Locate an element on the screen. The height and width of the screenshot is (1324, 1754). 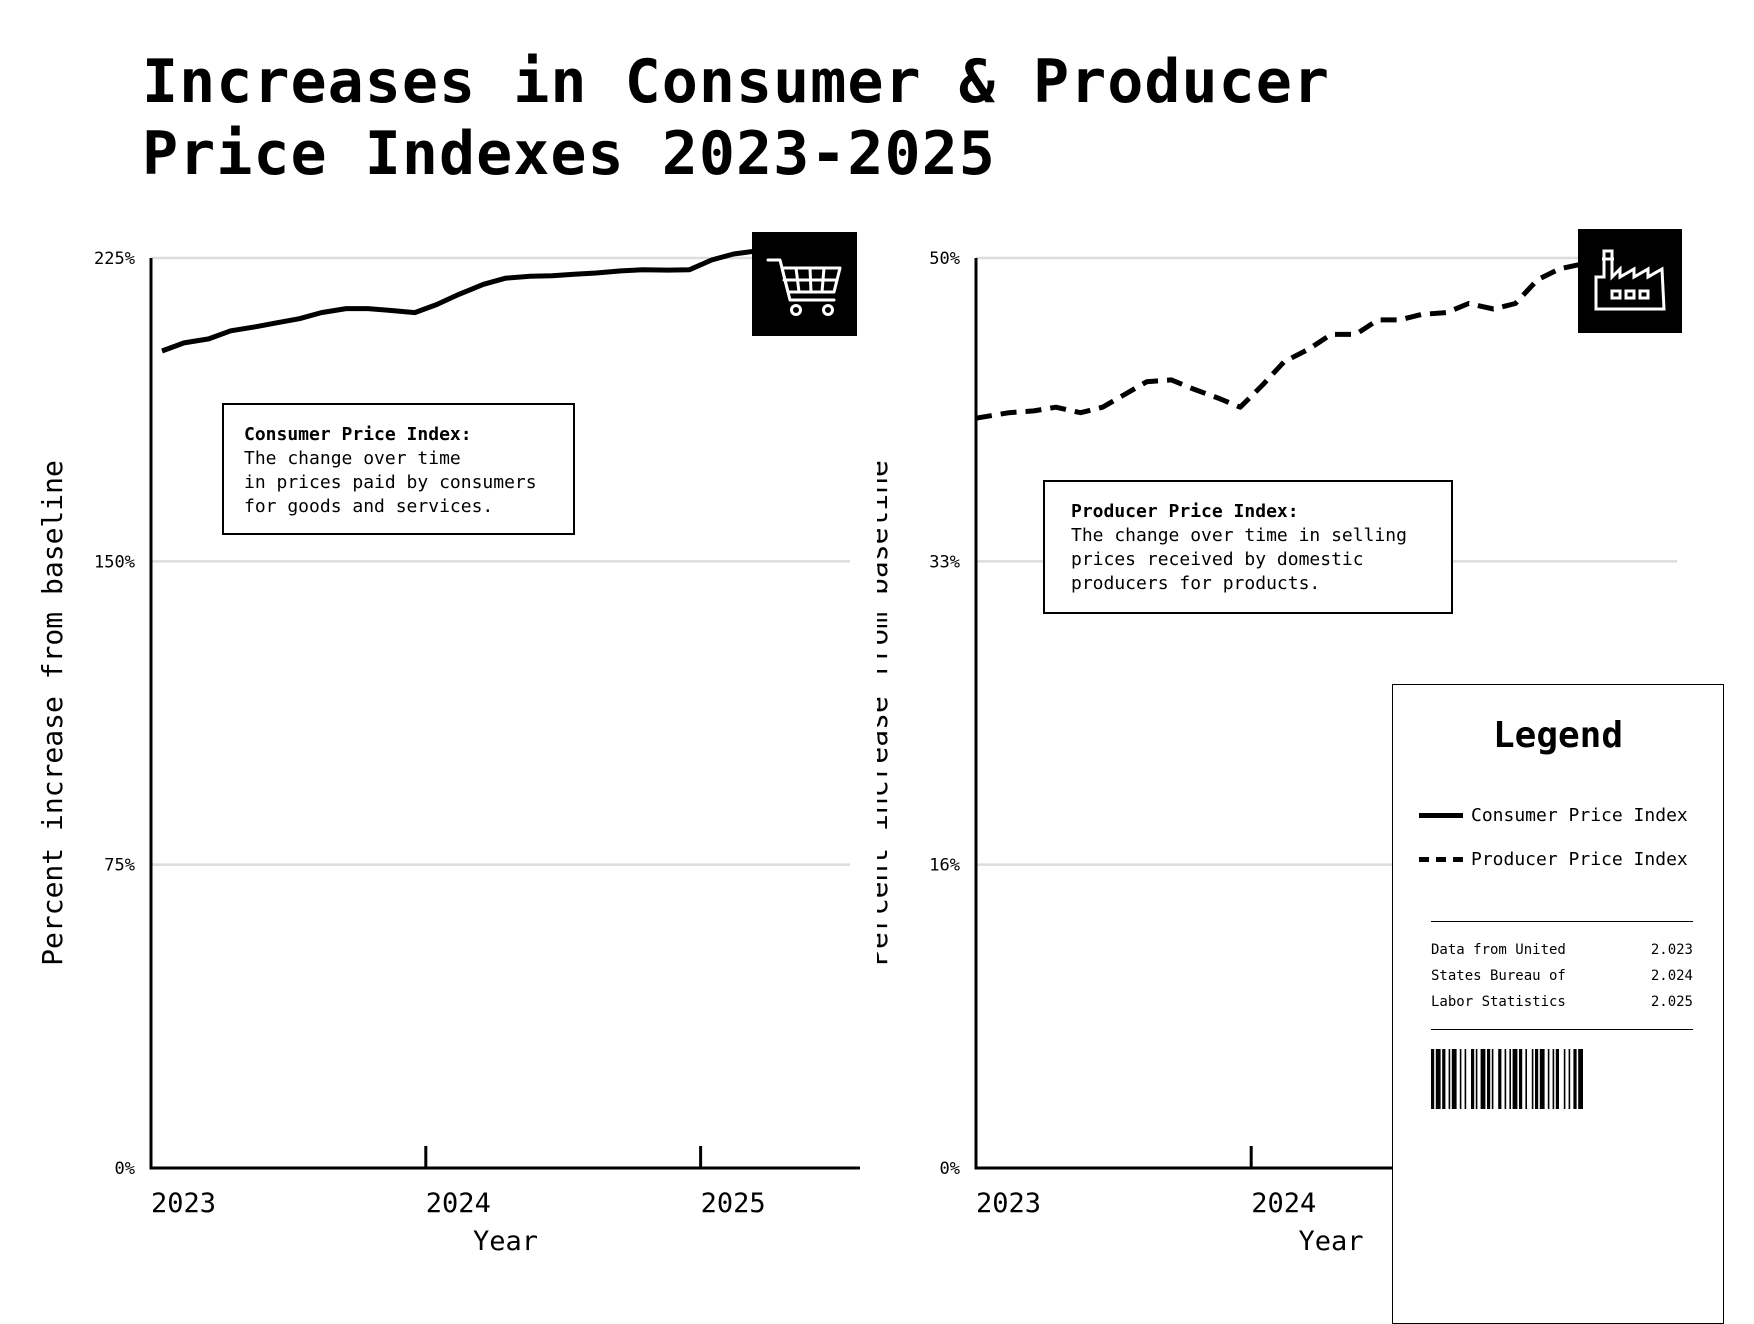
legend-dashed-line-swatch is located at coordinates (1441, 859).